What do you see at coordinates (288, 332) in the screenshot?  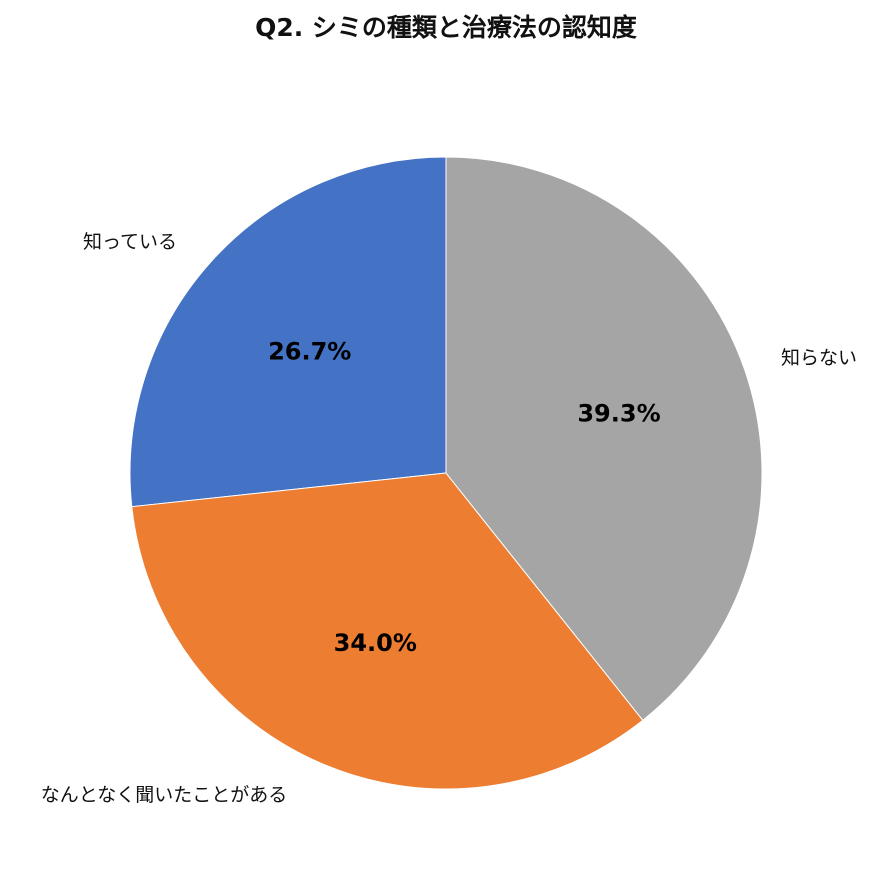 I see `pie-slice` at bounding box center [288, 332].